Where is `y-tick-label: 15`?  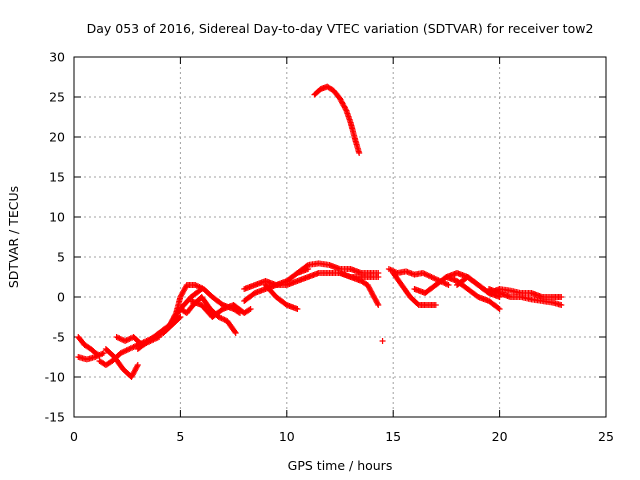 y-tick-label: 15 is located at coordinates (57, 177).